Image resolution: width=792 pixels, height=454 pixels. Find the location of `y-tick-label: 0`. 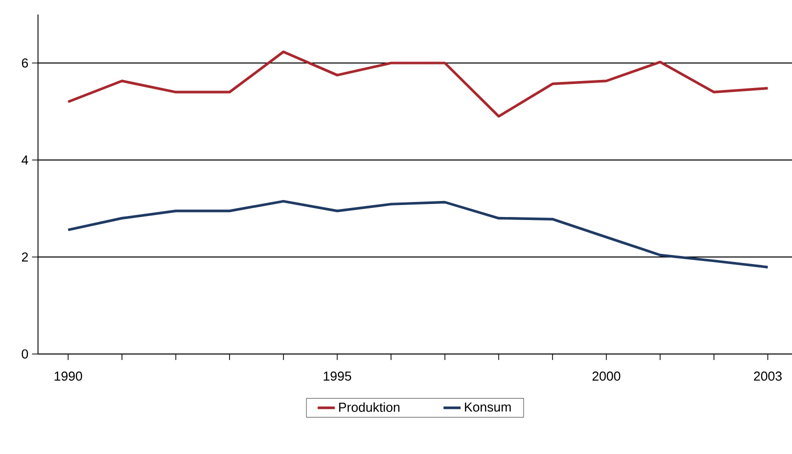

y-tick-label: 0 is located at coordinates (25, 354).